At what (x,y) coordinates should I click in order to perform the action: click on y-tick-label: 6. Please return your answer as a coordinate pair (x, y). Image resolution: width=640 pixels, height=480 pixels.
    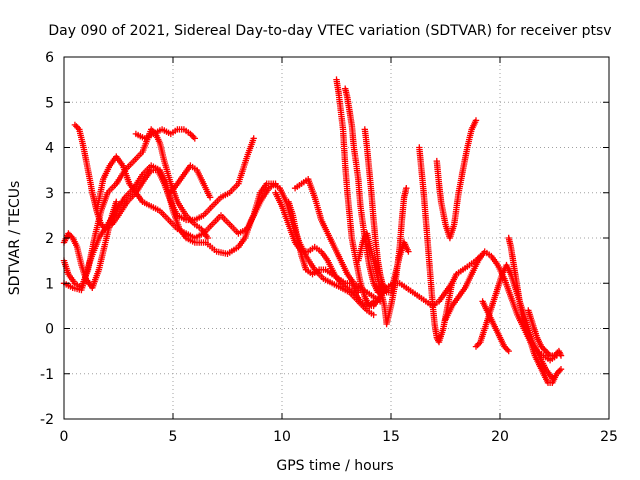
    Looking at the image, I should click on (49, 58).